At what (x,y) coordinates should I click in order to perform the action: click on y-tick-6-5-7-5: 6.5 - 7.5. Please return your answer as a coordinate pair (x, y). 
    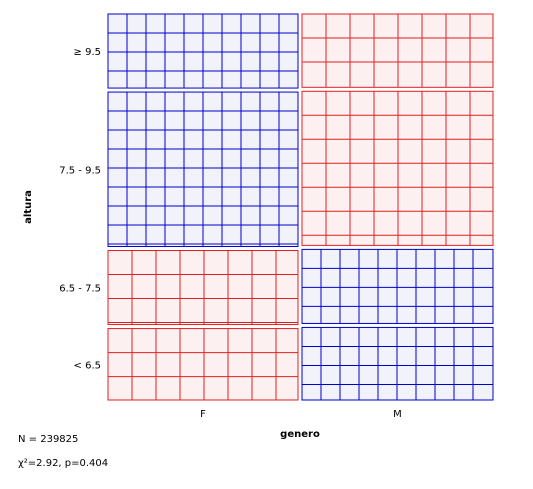
    Looking at the image, I should click on (80, 289).